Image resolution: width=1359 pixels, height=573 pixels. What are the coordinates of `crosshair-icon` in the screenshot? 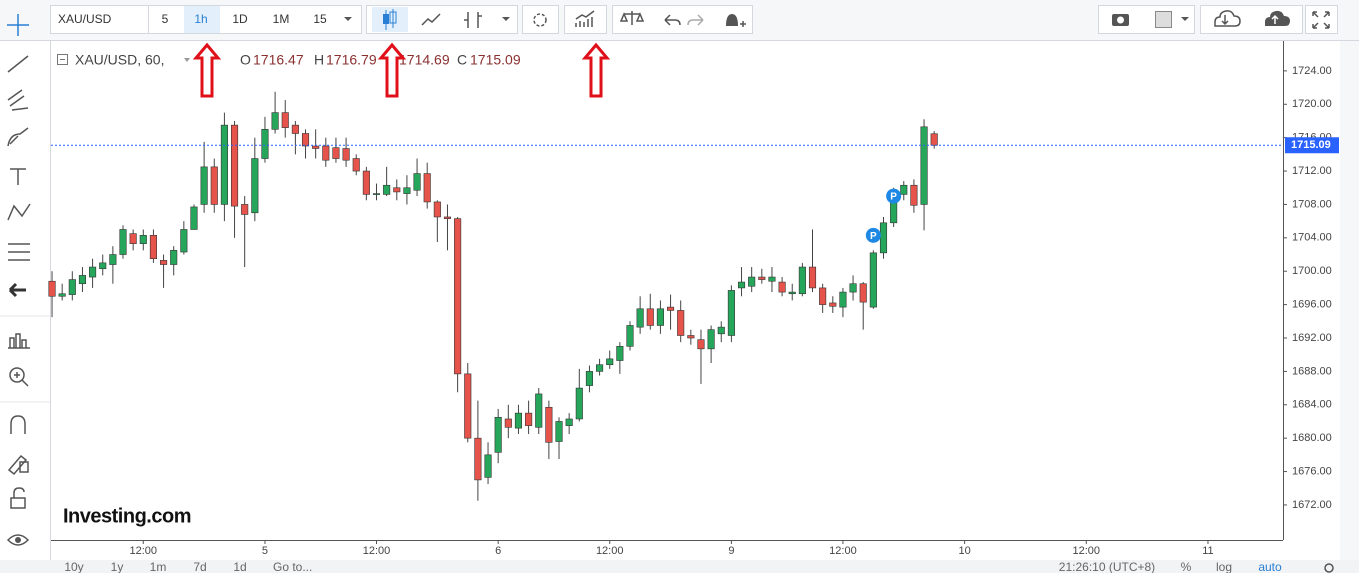 It's located at (18, 25).